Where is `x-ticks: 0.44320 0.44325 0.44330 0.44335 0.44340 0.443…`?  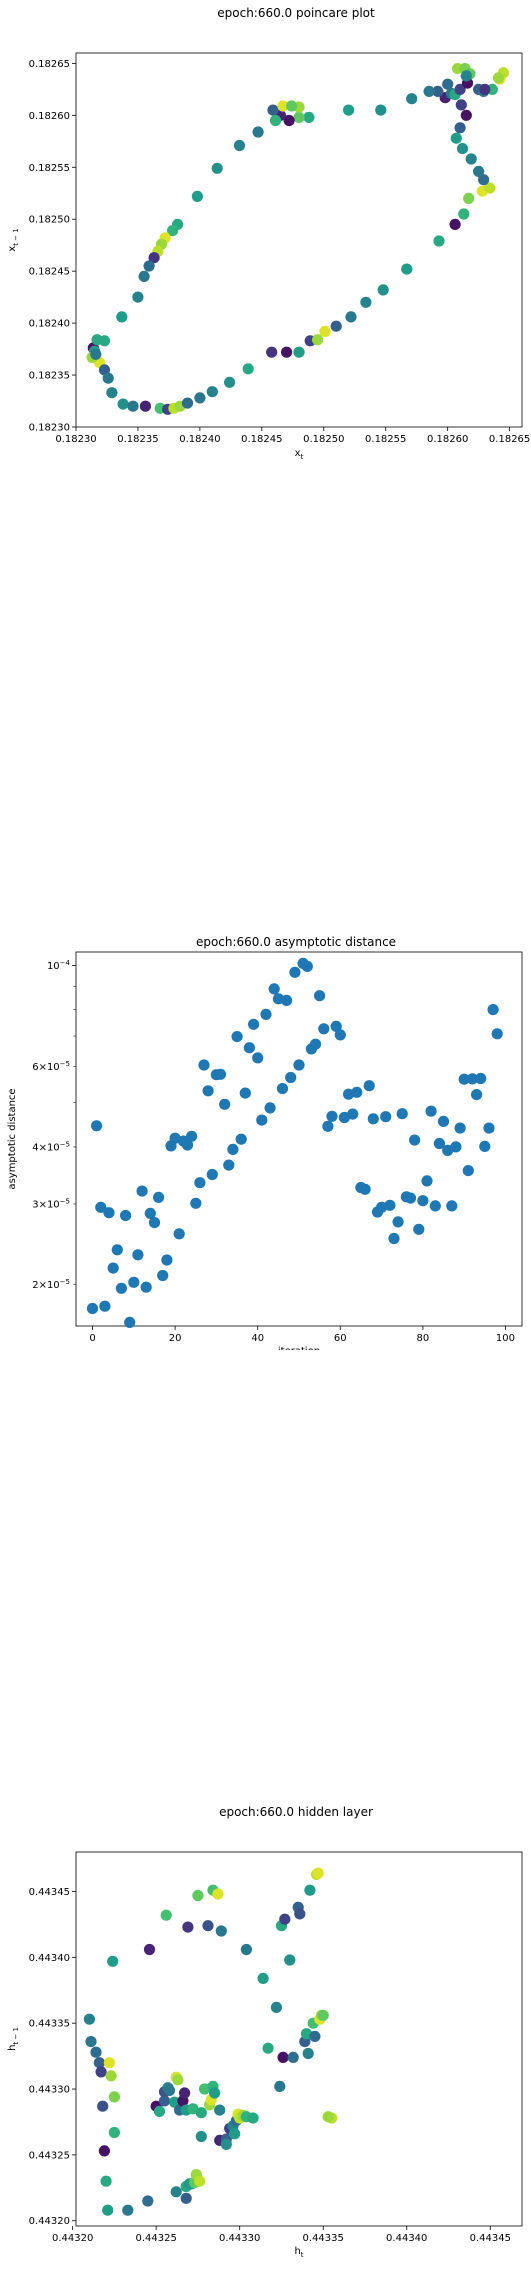 x-ticks: 0.44320 0.44325 0.44330 0.44335 0.44340 0.443… is located at coordinates (281, 2235).